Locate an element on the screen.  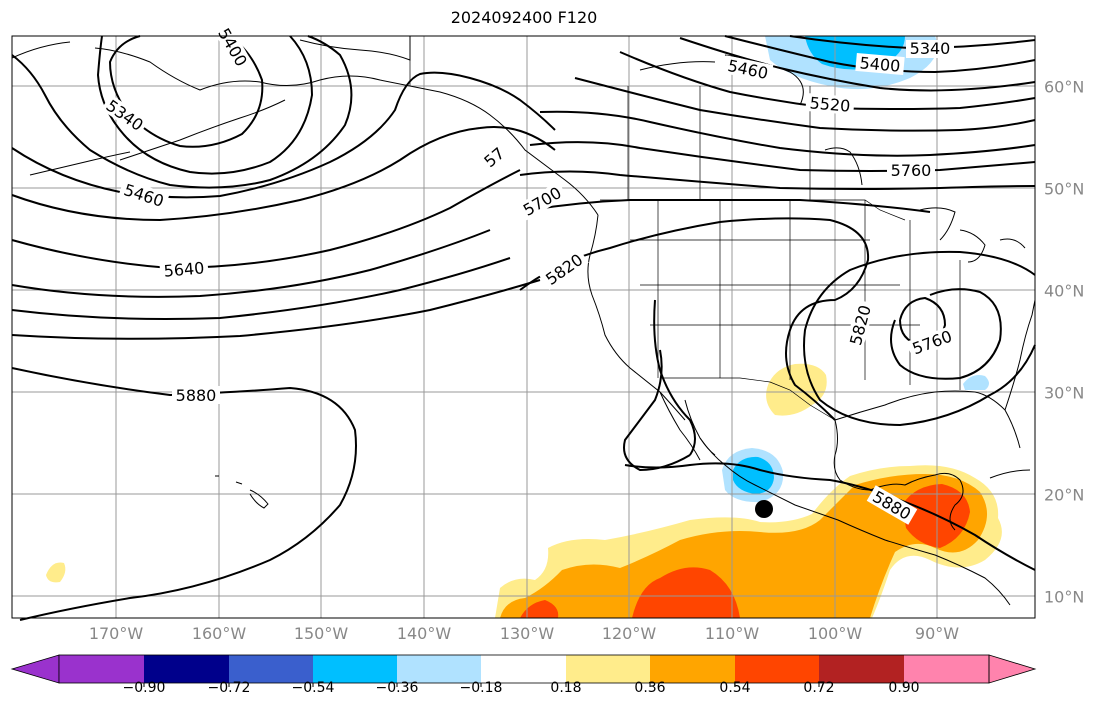
contour-label-5760-ne: 5760 is located at coordinates (911, 170).